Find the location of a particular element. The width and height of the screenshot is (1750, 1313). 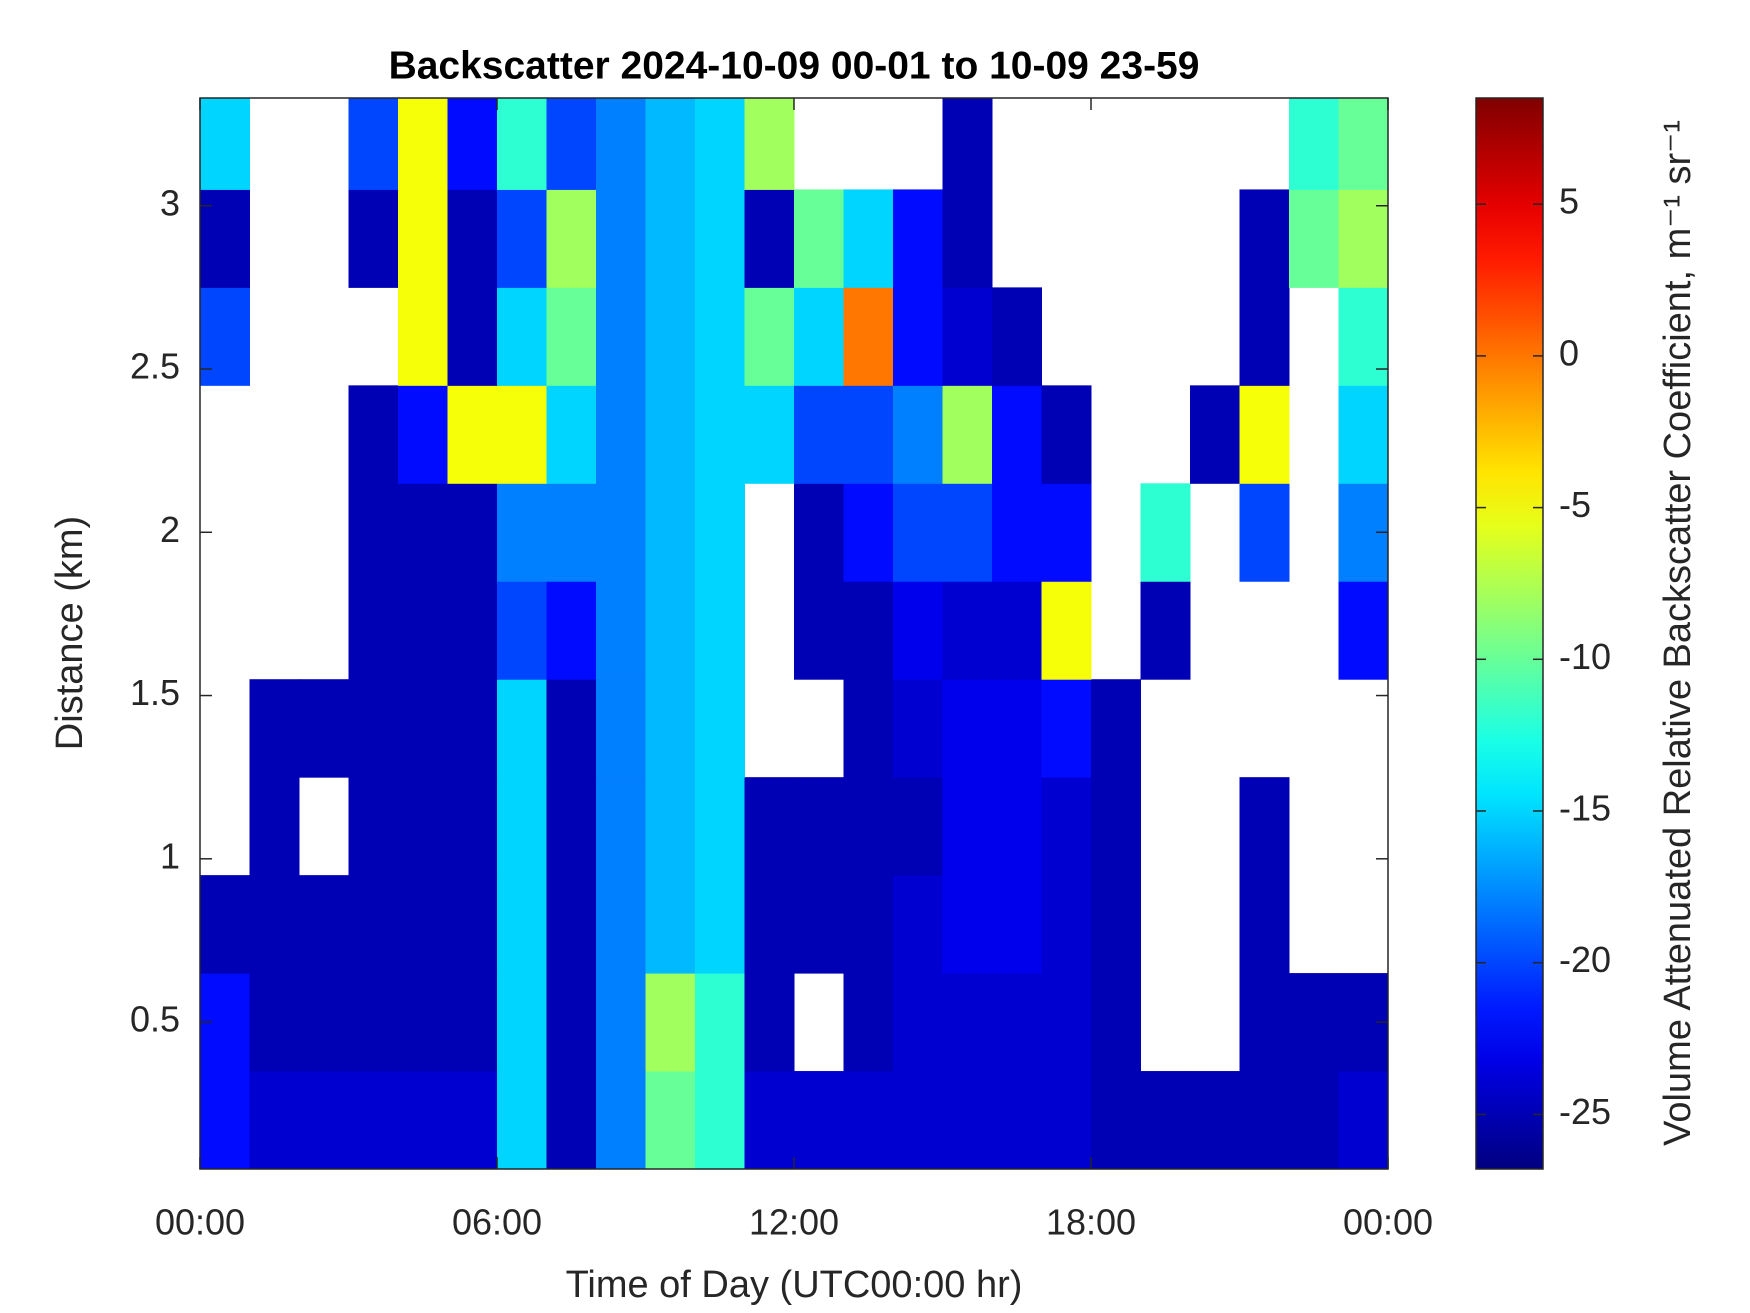

colorbar is located at coordinates (1509, 633).